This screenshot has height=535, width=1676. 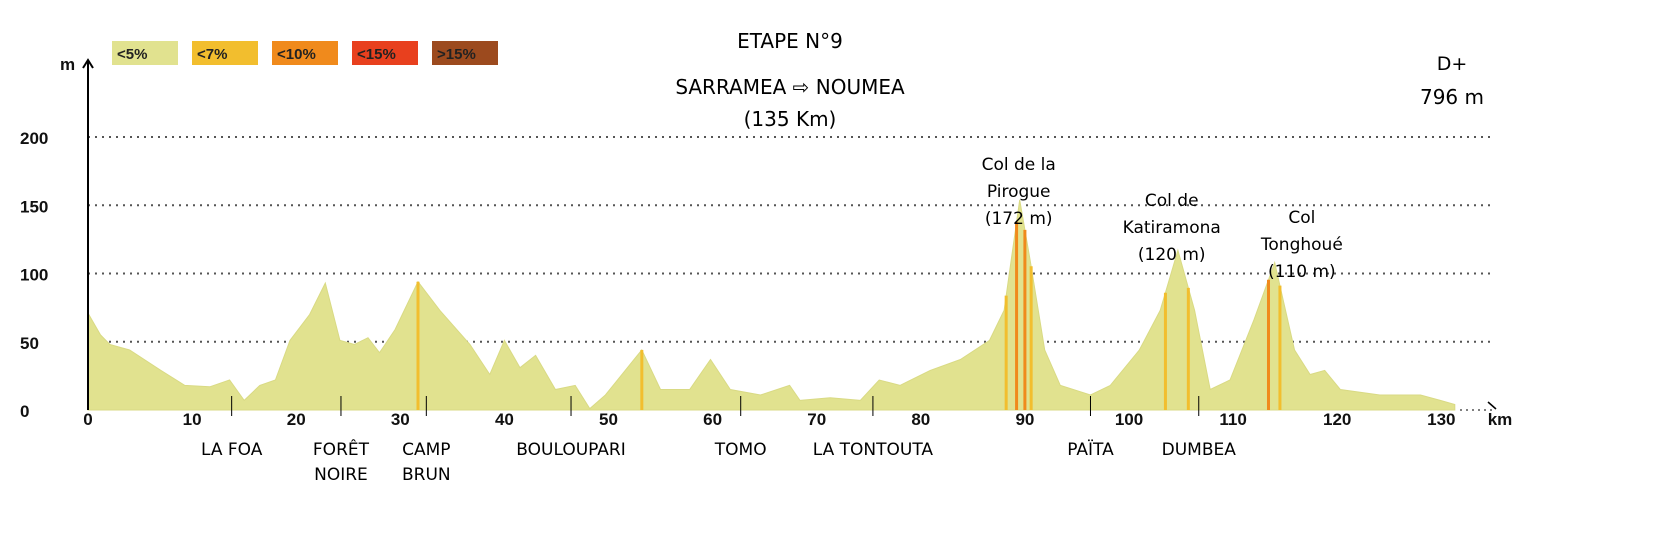 I want to click on x-axis-label: km, so click(x=1500, y=419).